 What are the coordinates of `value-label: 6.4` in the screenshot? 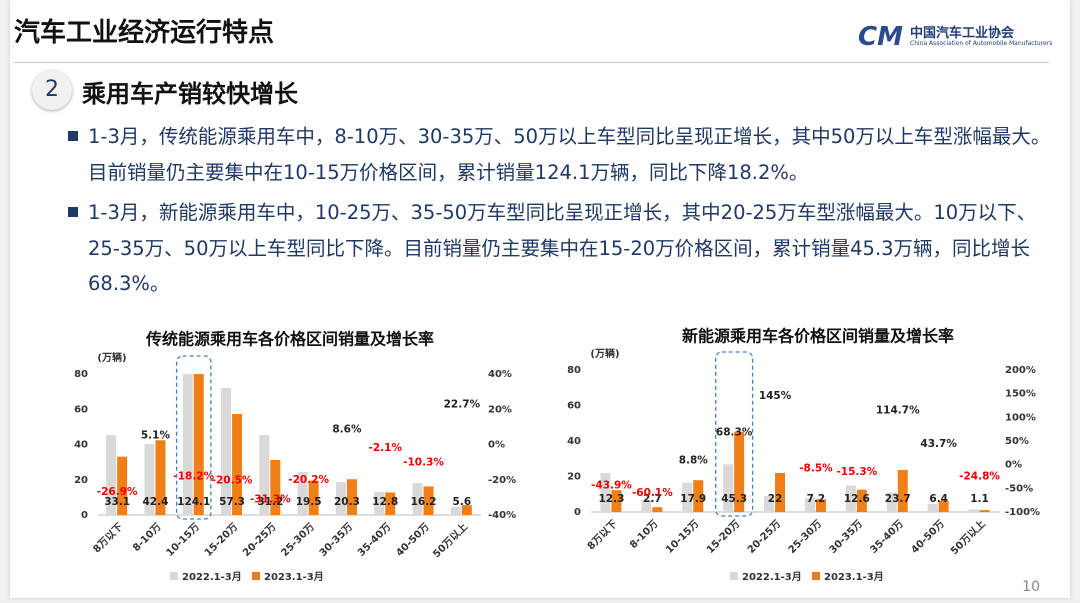 It's located at (938, 499).